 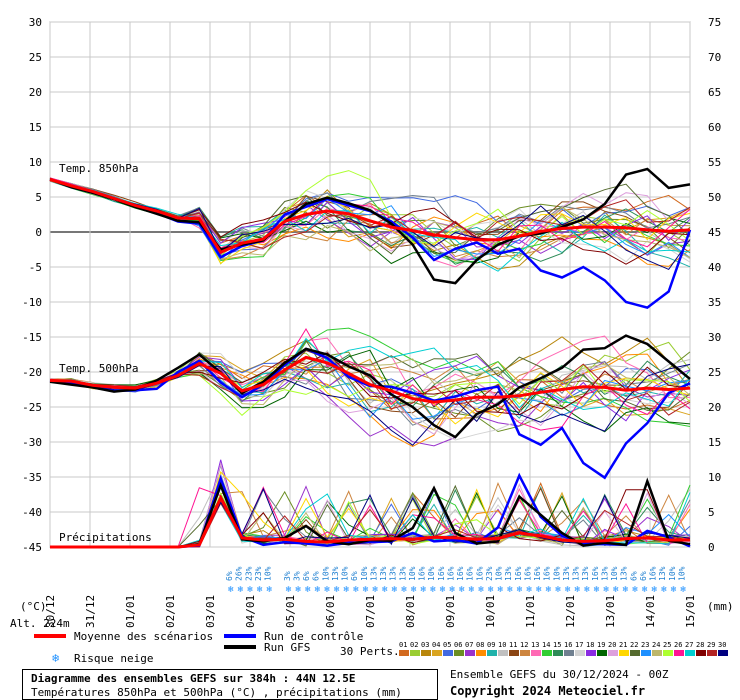 What do you see at coordinates (714, 442) in the screenshot?
I see `y-tick-right: 15` at bounding box center [714, 442].